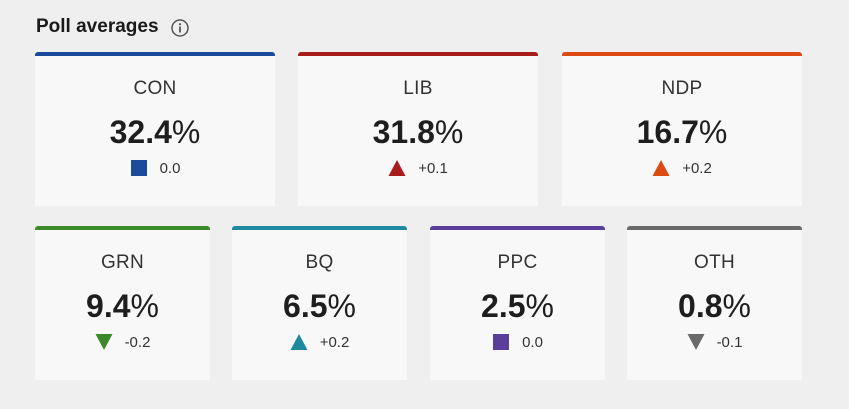 Image resolution: width=849 pixels, height=409 pixels. Describe the element at coordinates (682, 88) in the screenshot. I see `party-name: NDP` at that location.